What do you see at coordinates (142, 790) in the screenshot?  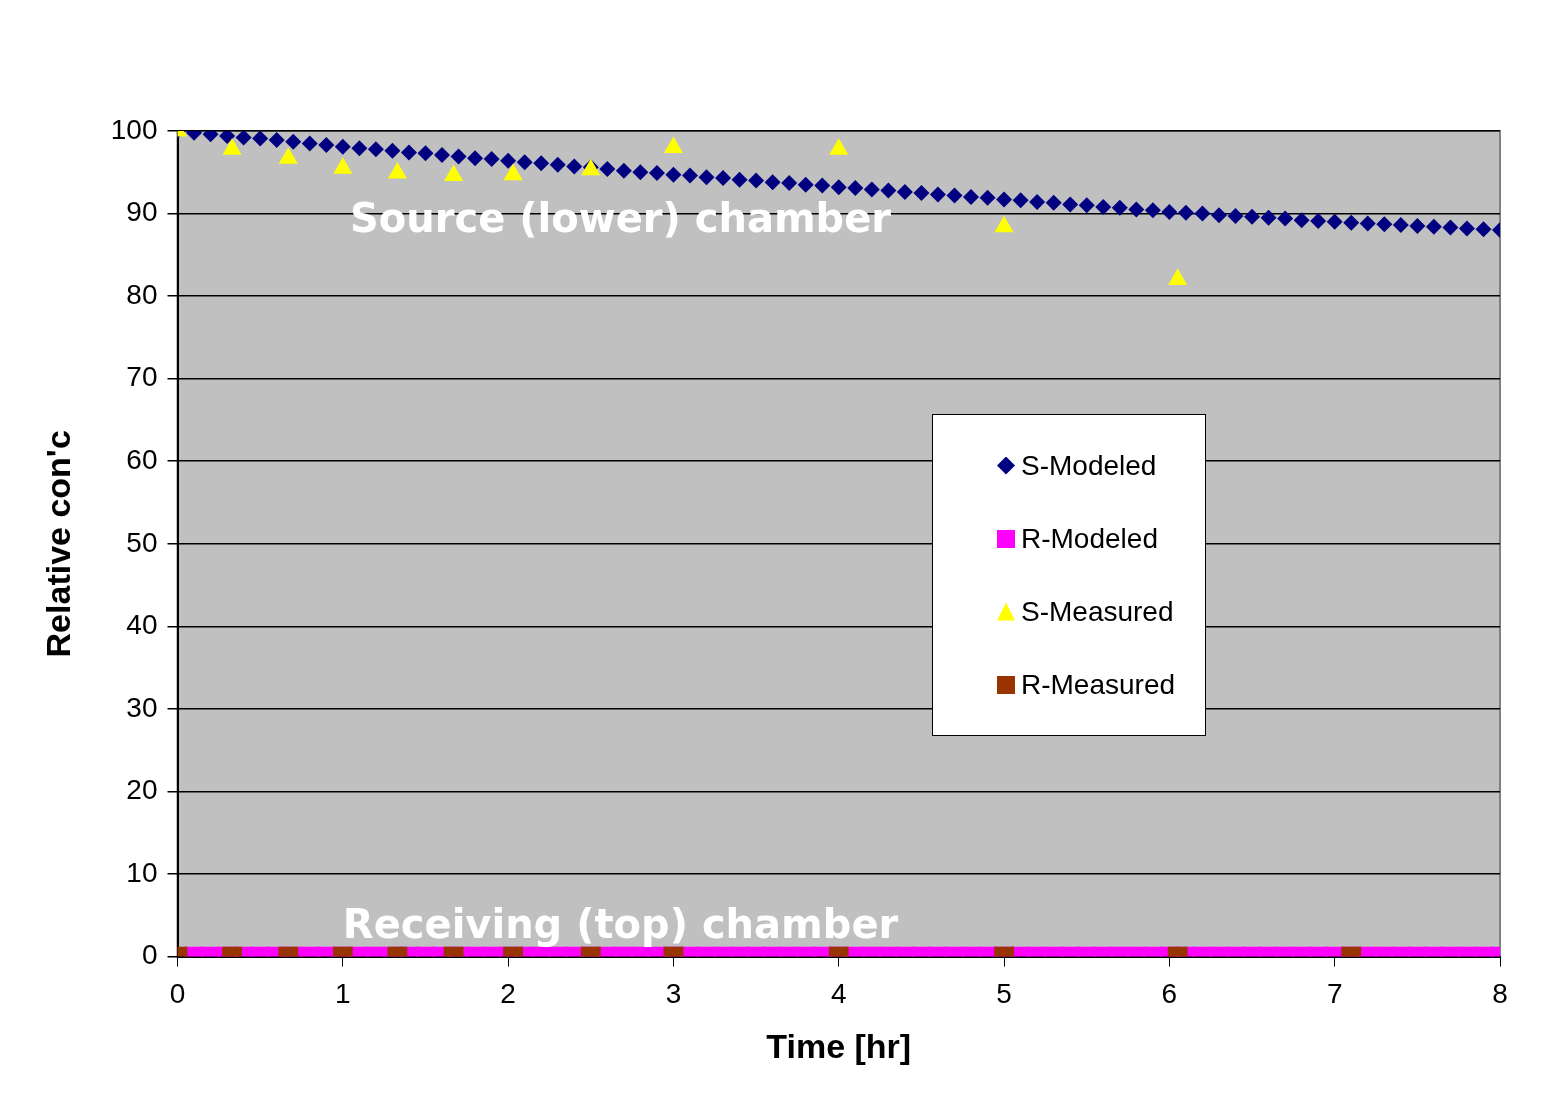 I see `y-tick-label: 20` at bounding box center [142, 790].